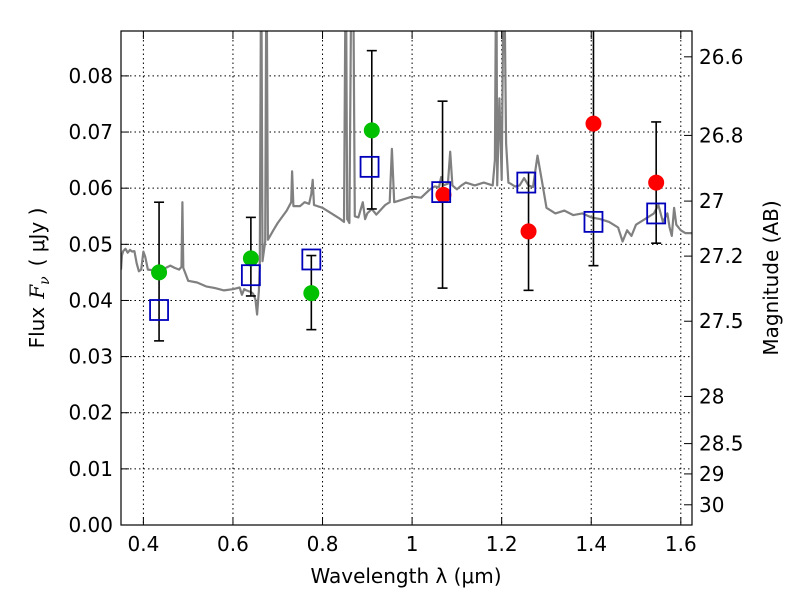  What do you see at coordinates (771, 277) in the screenshot?
I see `y2-axis-label: Magnitude (AB)` at bounding box center [771, 277].